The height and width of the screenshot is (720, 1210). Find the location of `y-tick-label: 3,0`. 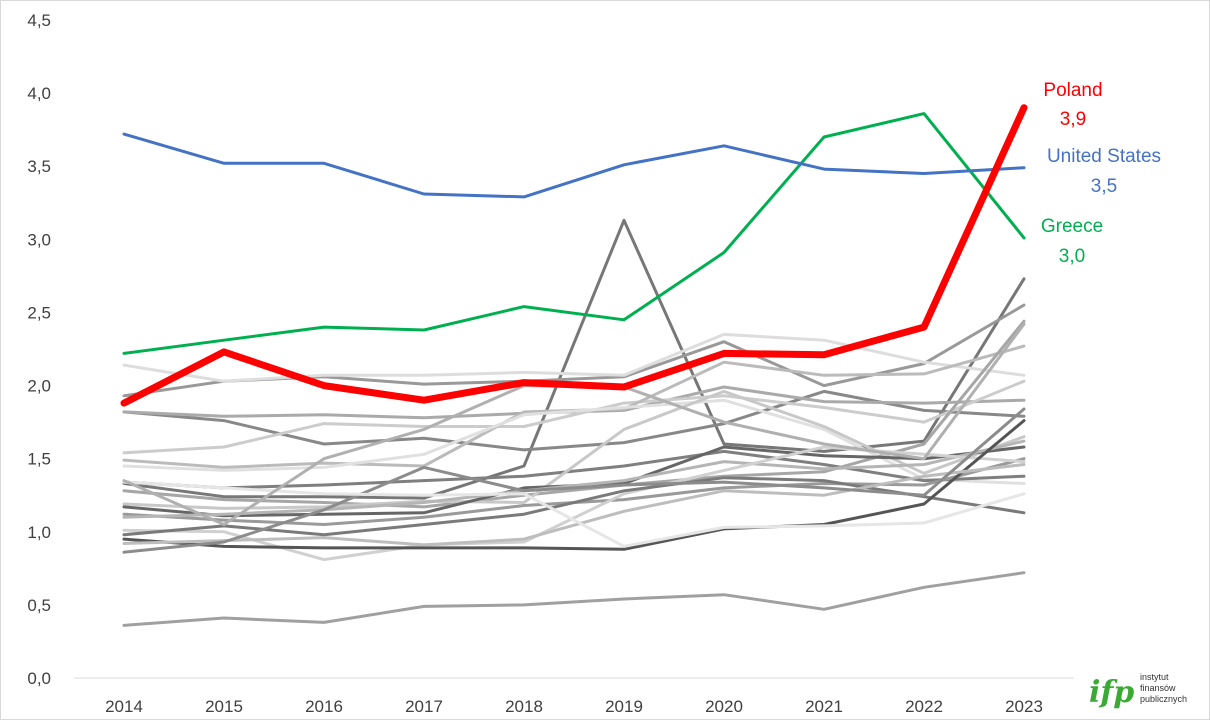

y-tick-label: 3,0 is located at coordinates (39, 239).